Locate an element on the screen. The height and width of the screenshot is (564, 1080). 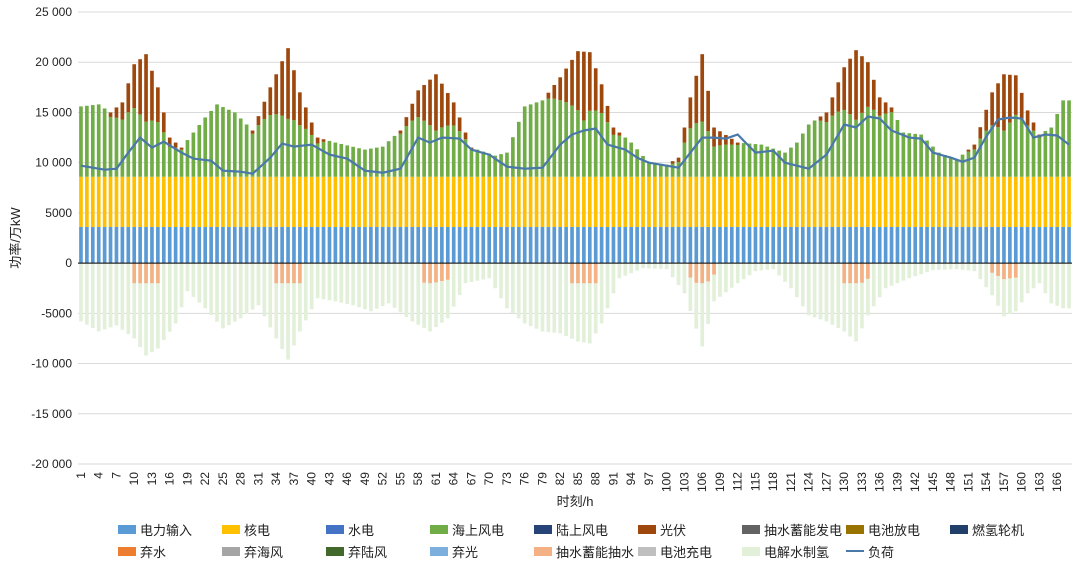
legend-item: 水电 is located at coordinates (378, 529).